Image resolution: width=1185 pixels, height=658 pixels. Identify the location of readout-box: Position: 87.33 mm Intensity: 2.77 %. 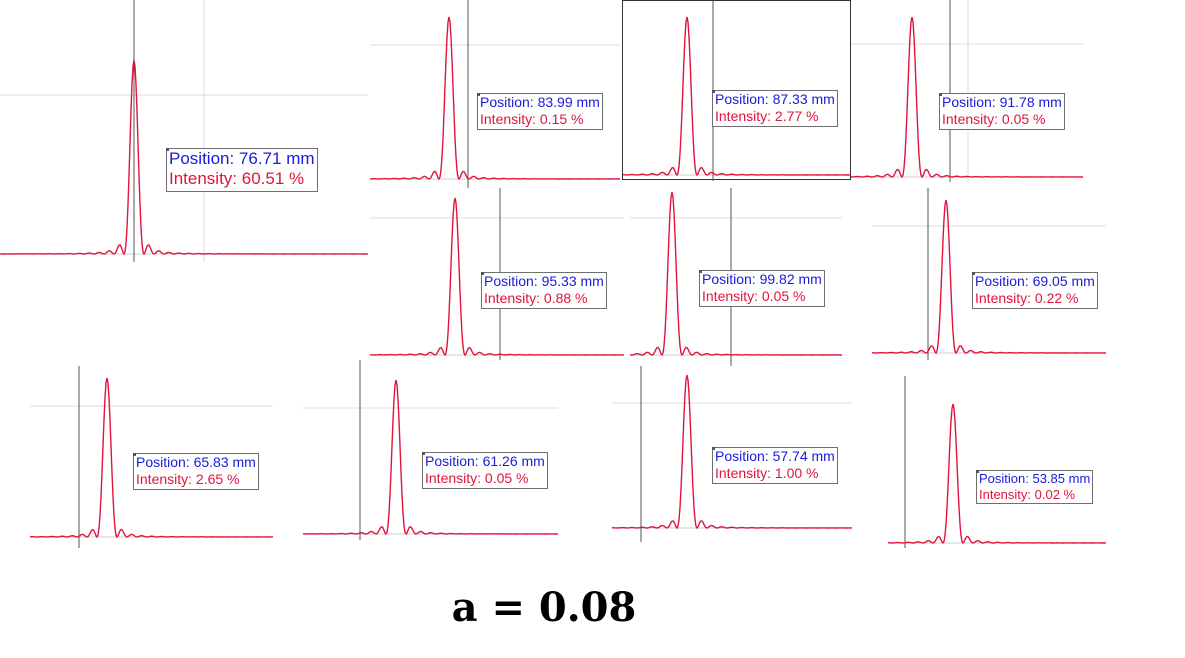
(775, 108).